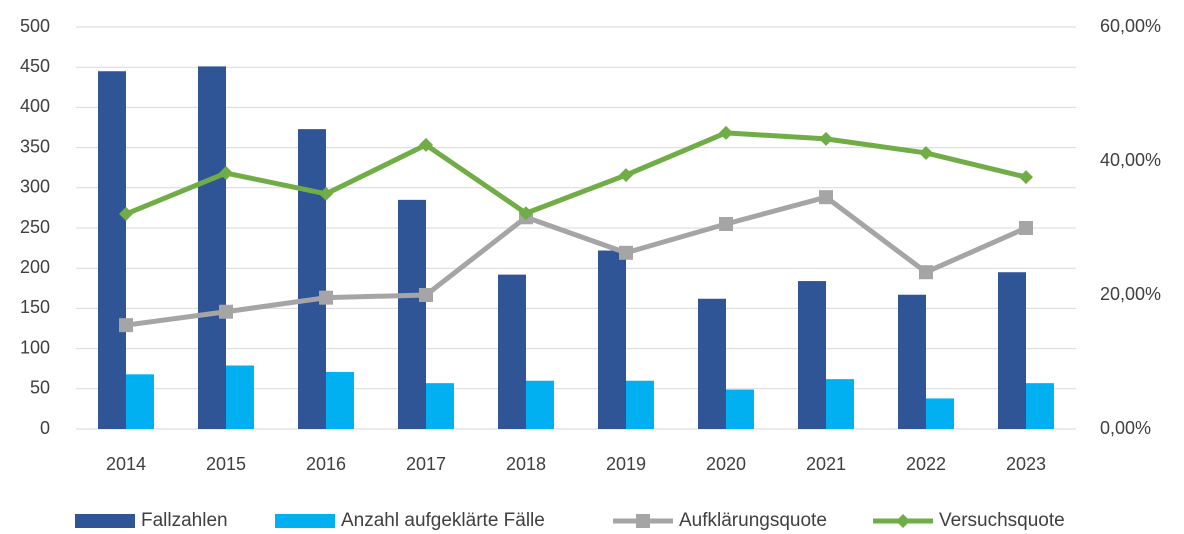 The image size is (1184, 534). I want to click on x-tick-label: 2014, so click(126, 464).